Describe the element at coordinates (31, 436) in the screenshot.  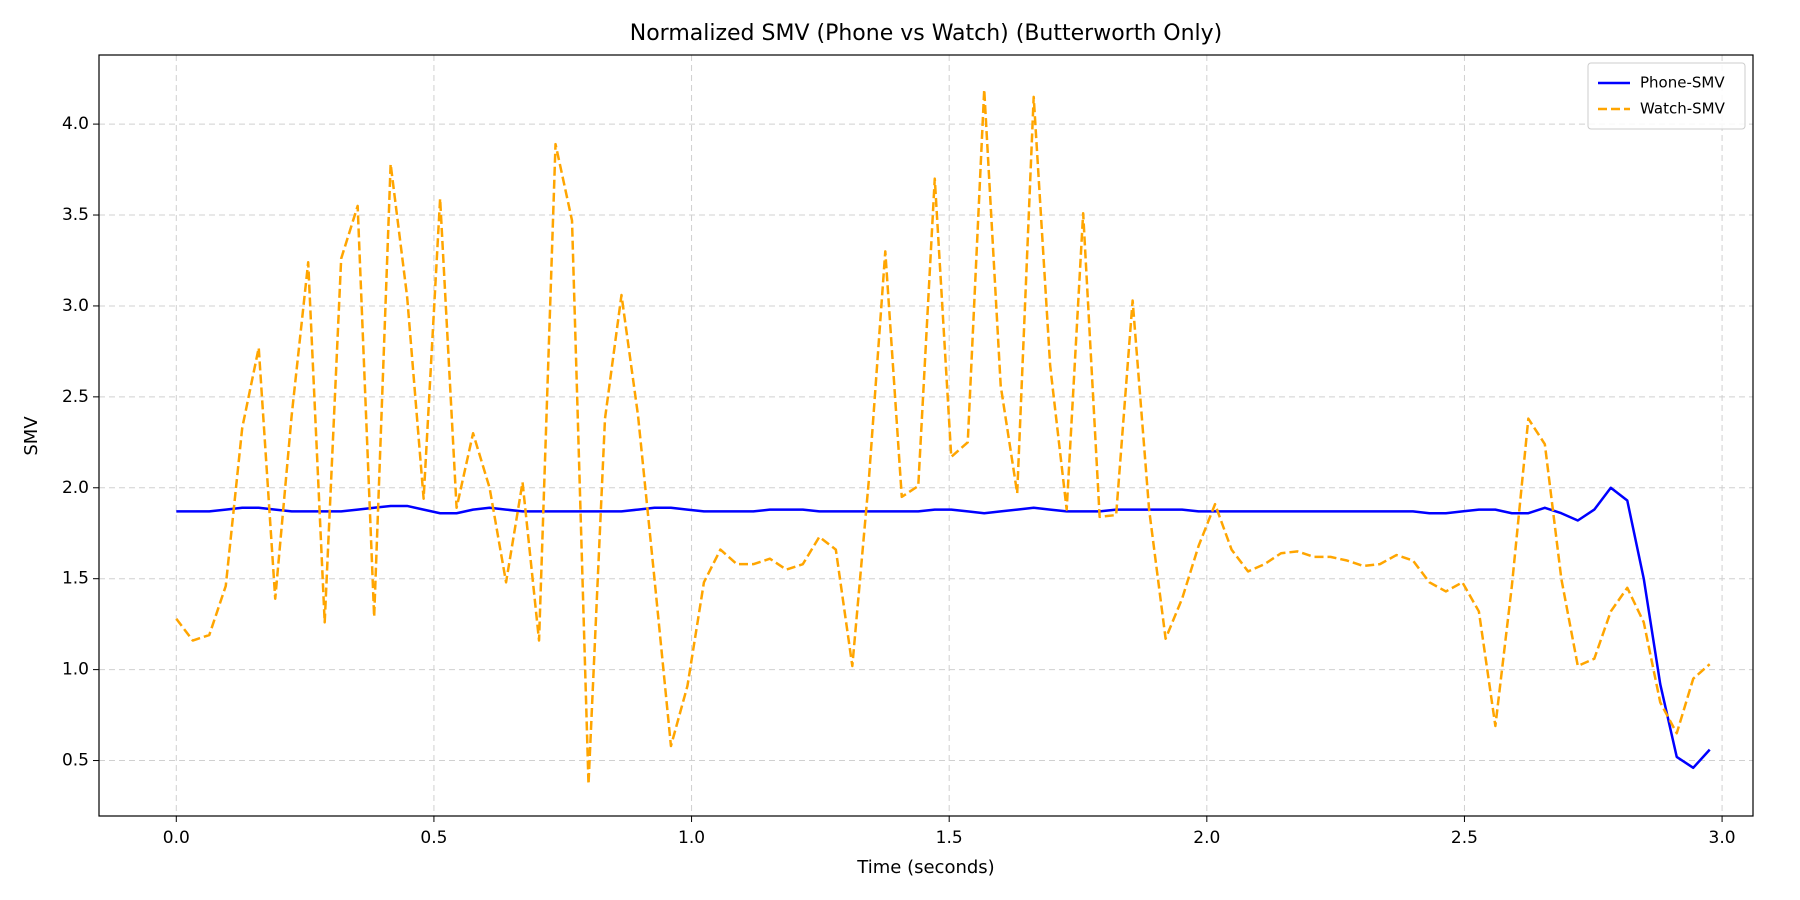
I see `y-axis-label: SMV` at that location.